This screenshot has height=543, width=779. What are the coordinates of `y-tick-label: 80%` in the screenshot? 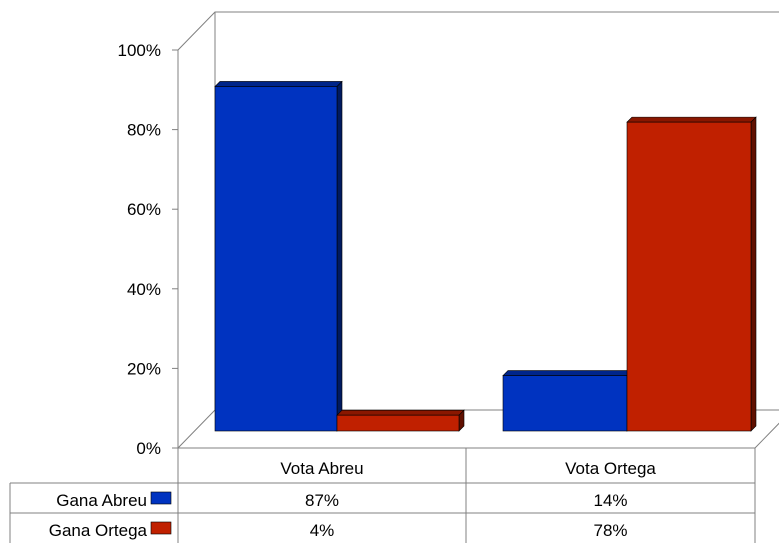 It's located at (144, 130).